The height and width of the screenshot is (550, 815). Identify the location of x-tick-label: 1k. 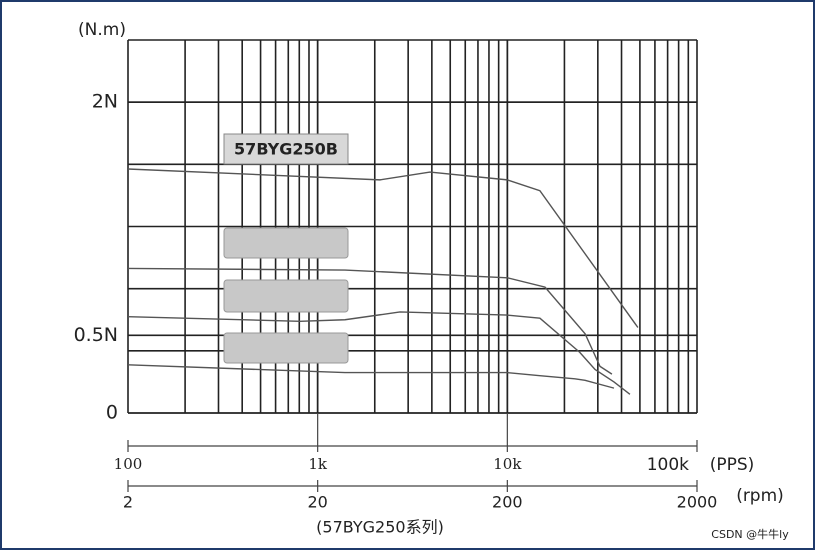
(318, 464).